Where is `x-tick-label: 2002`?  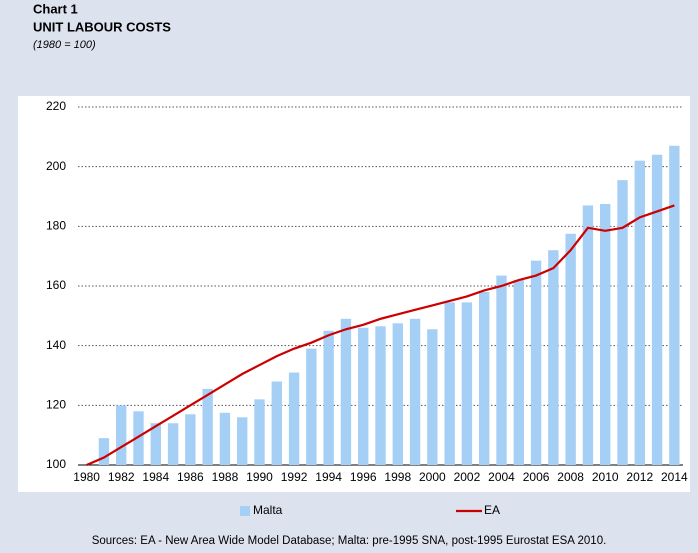 x-tick-label: 2002 is located at coordinates (467, 477).